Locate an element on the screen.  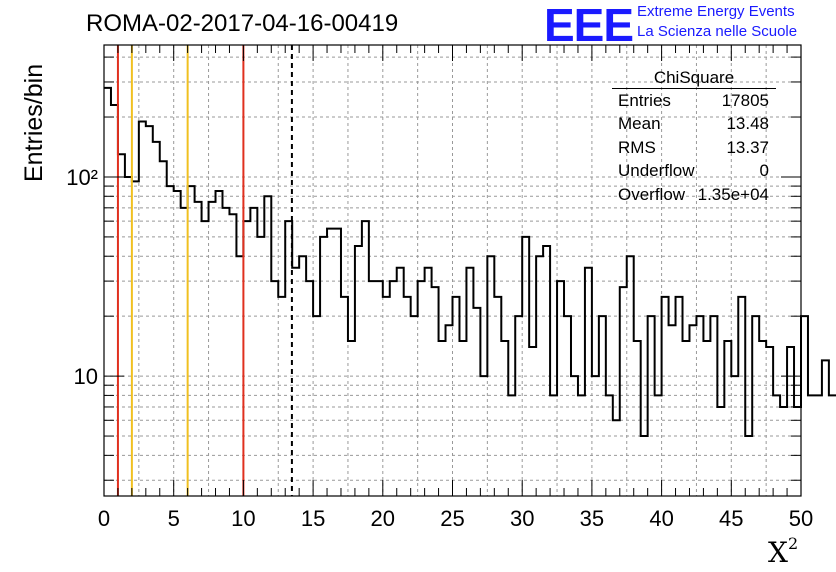
x-tick-label: 20 is located at coordinates (383, 518).